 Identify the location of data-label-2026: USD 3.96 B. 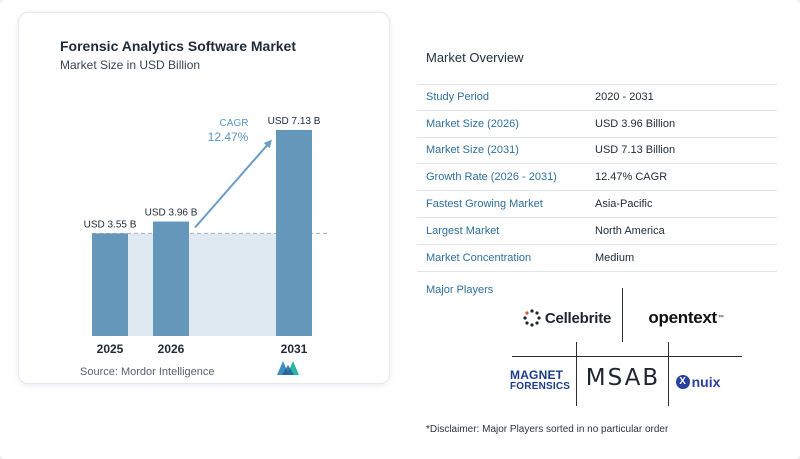
(171, 213).